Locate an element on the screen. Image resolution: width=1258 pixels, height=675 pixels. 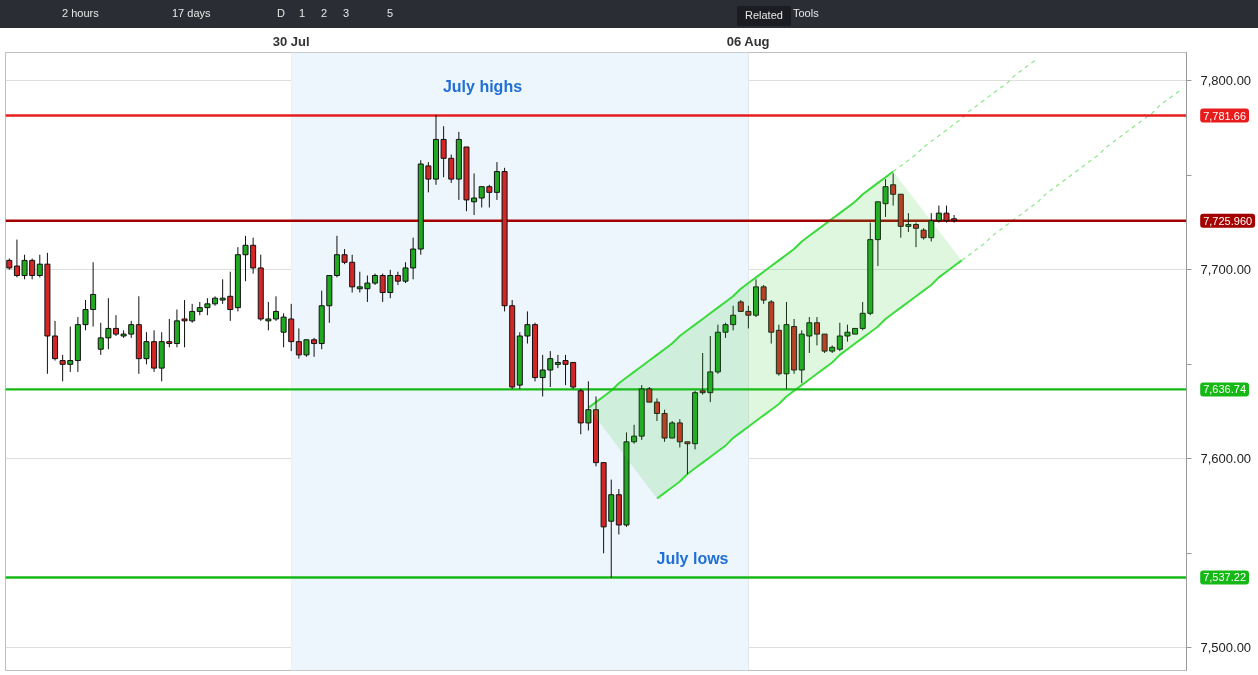
x-tick-label: 30 Jul is located at coordinates (291, 41).